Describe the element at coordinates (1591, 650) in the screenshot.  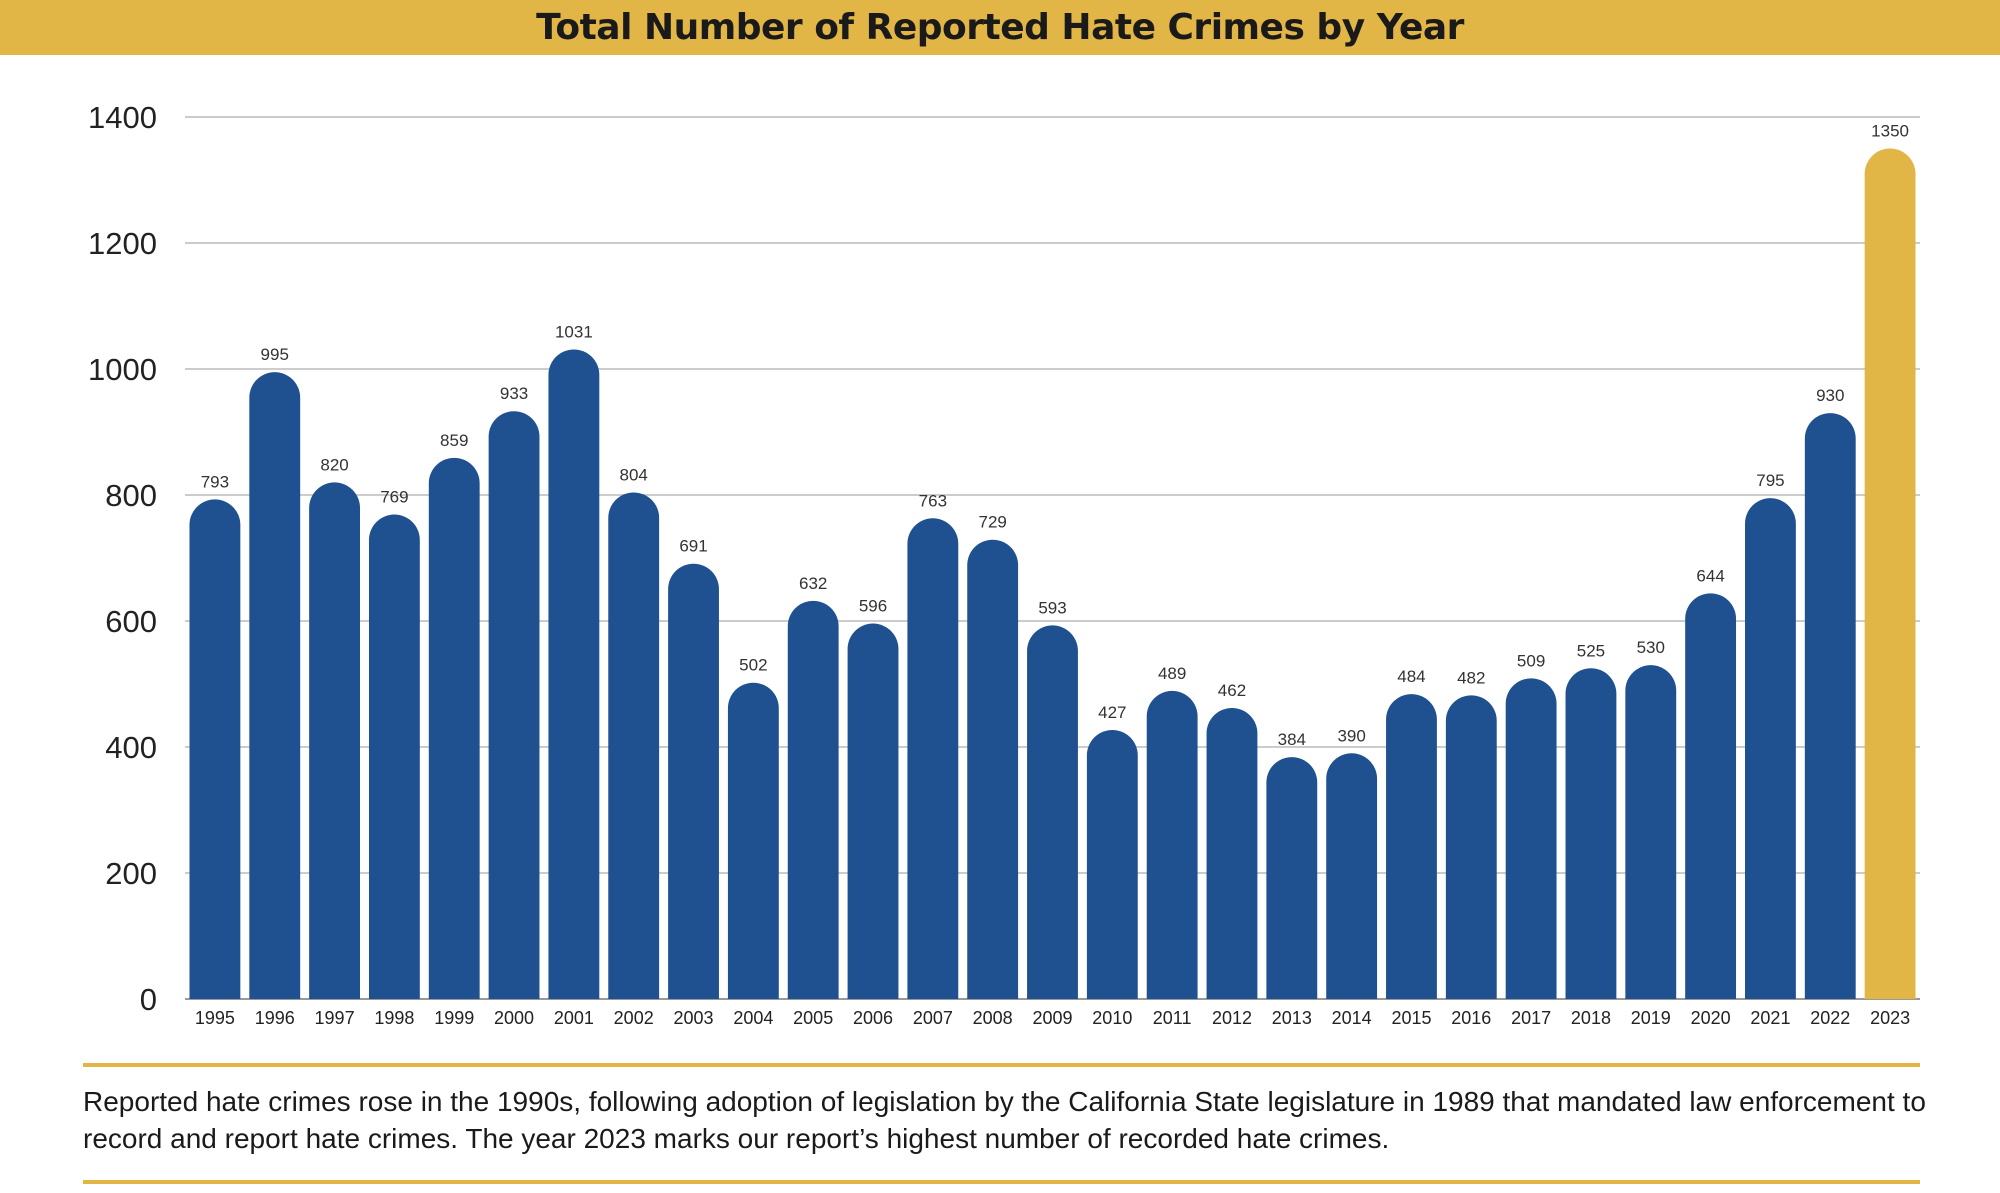
I see `data-label: 525` at that location.